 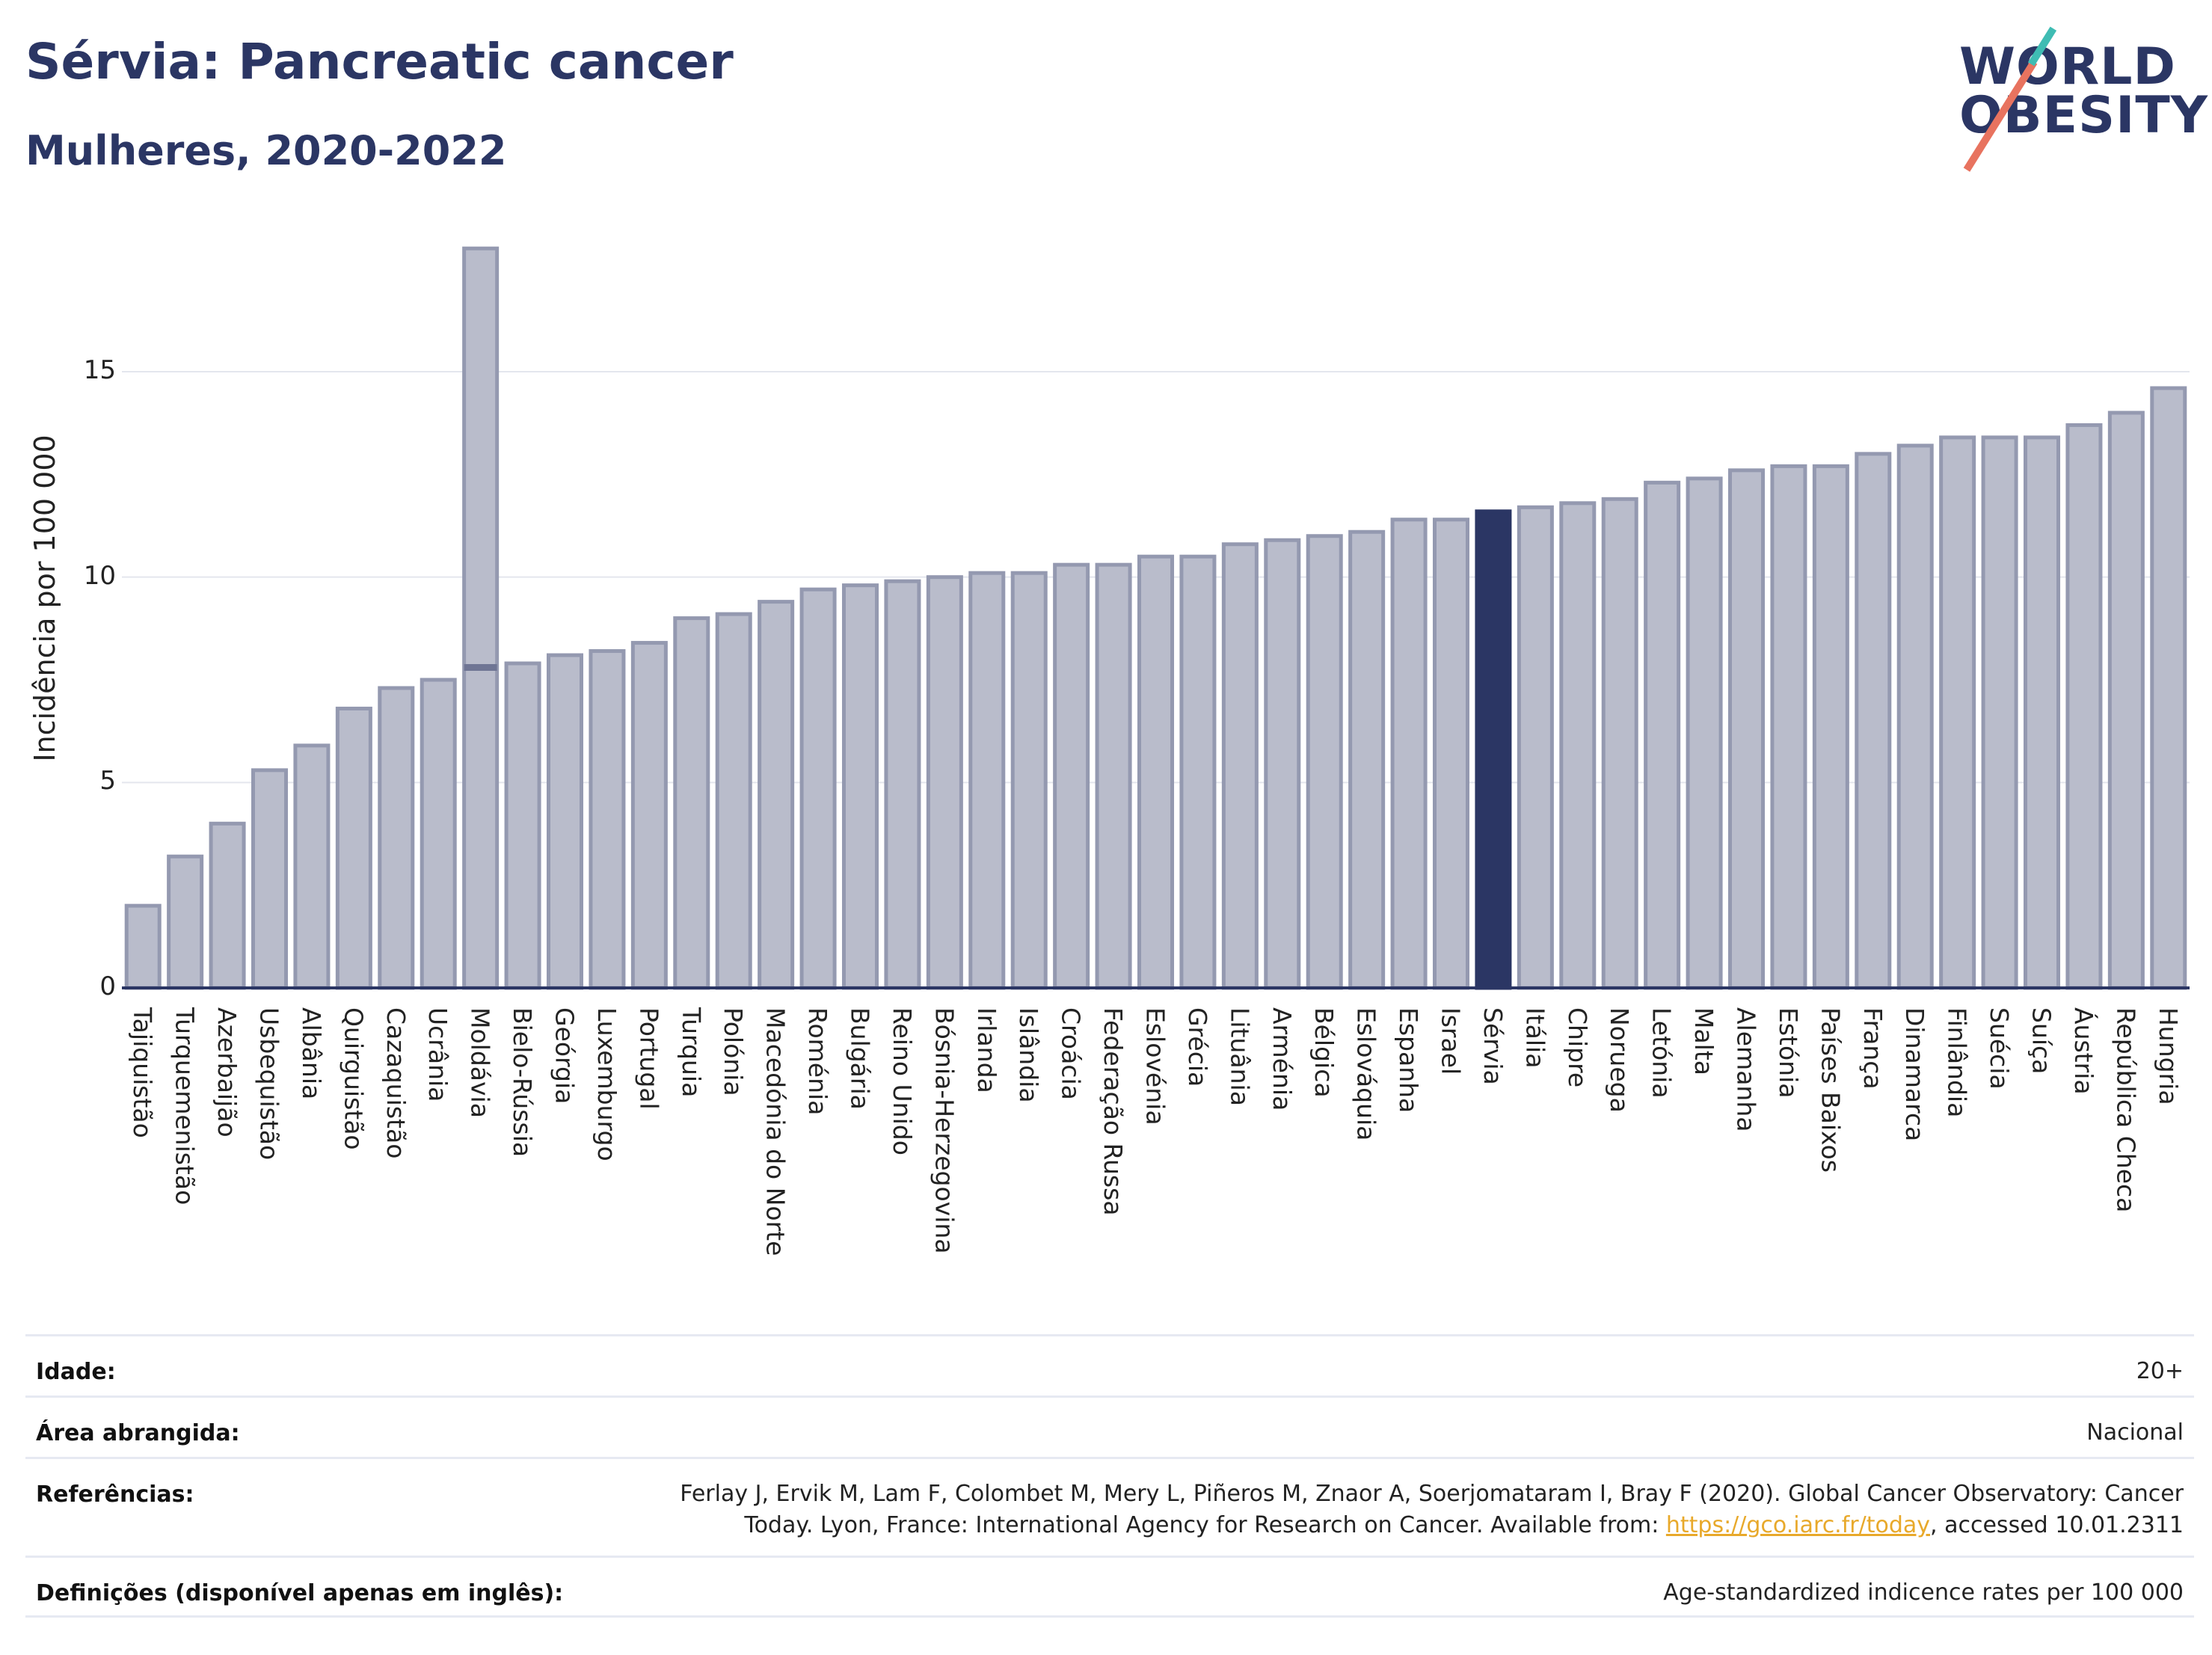 I want to click on x-tick-label-11: Luxemburgo, so click(x=606, y=1084).